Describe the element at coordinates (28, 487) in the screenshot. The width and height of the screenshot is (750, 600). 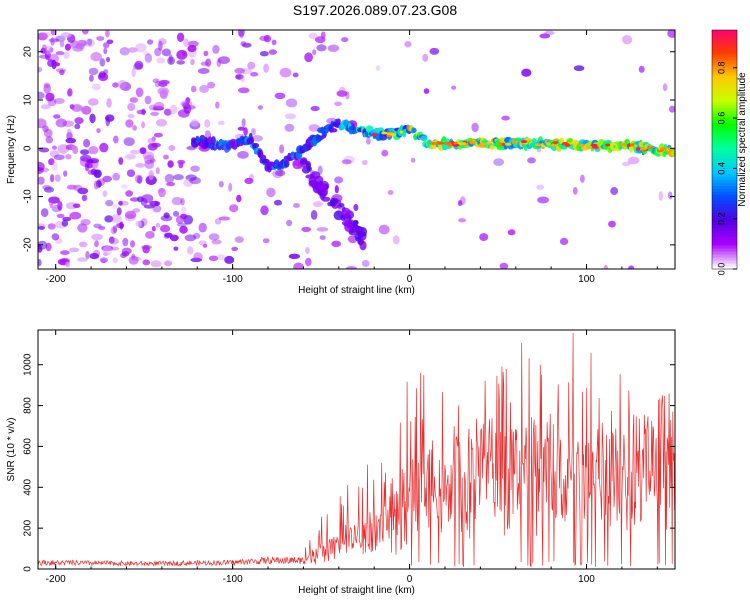
I see `snr-y-tick-label: 400` at that location.